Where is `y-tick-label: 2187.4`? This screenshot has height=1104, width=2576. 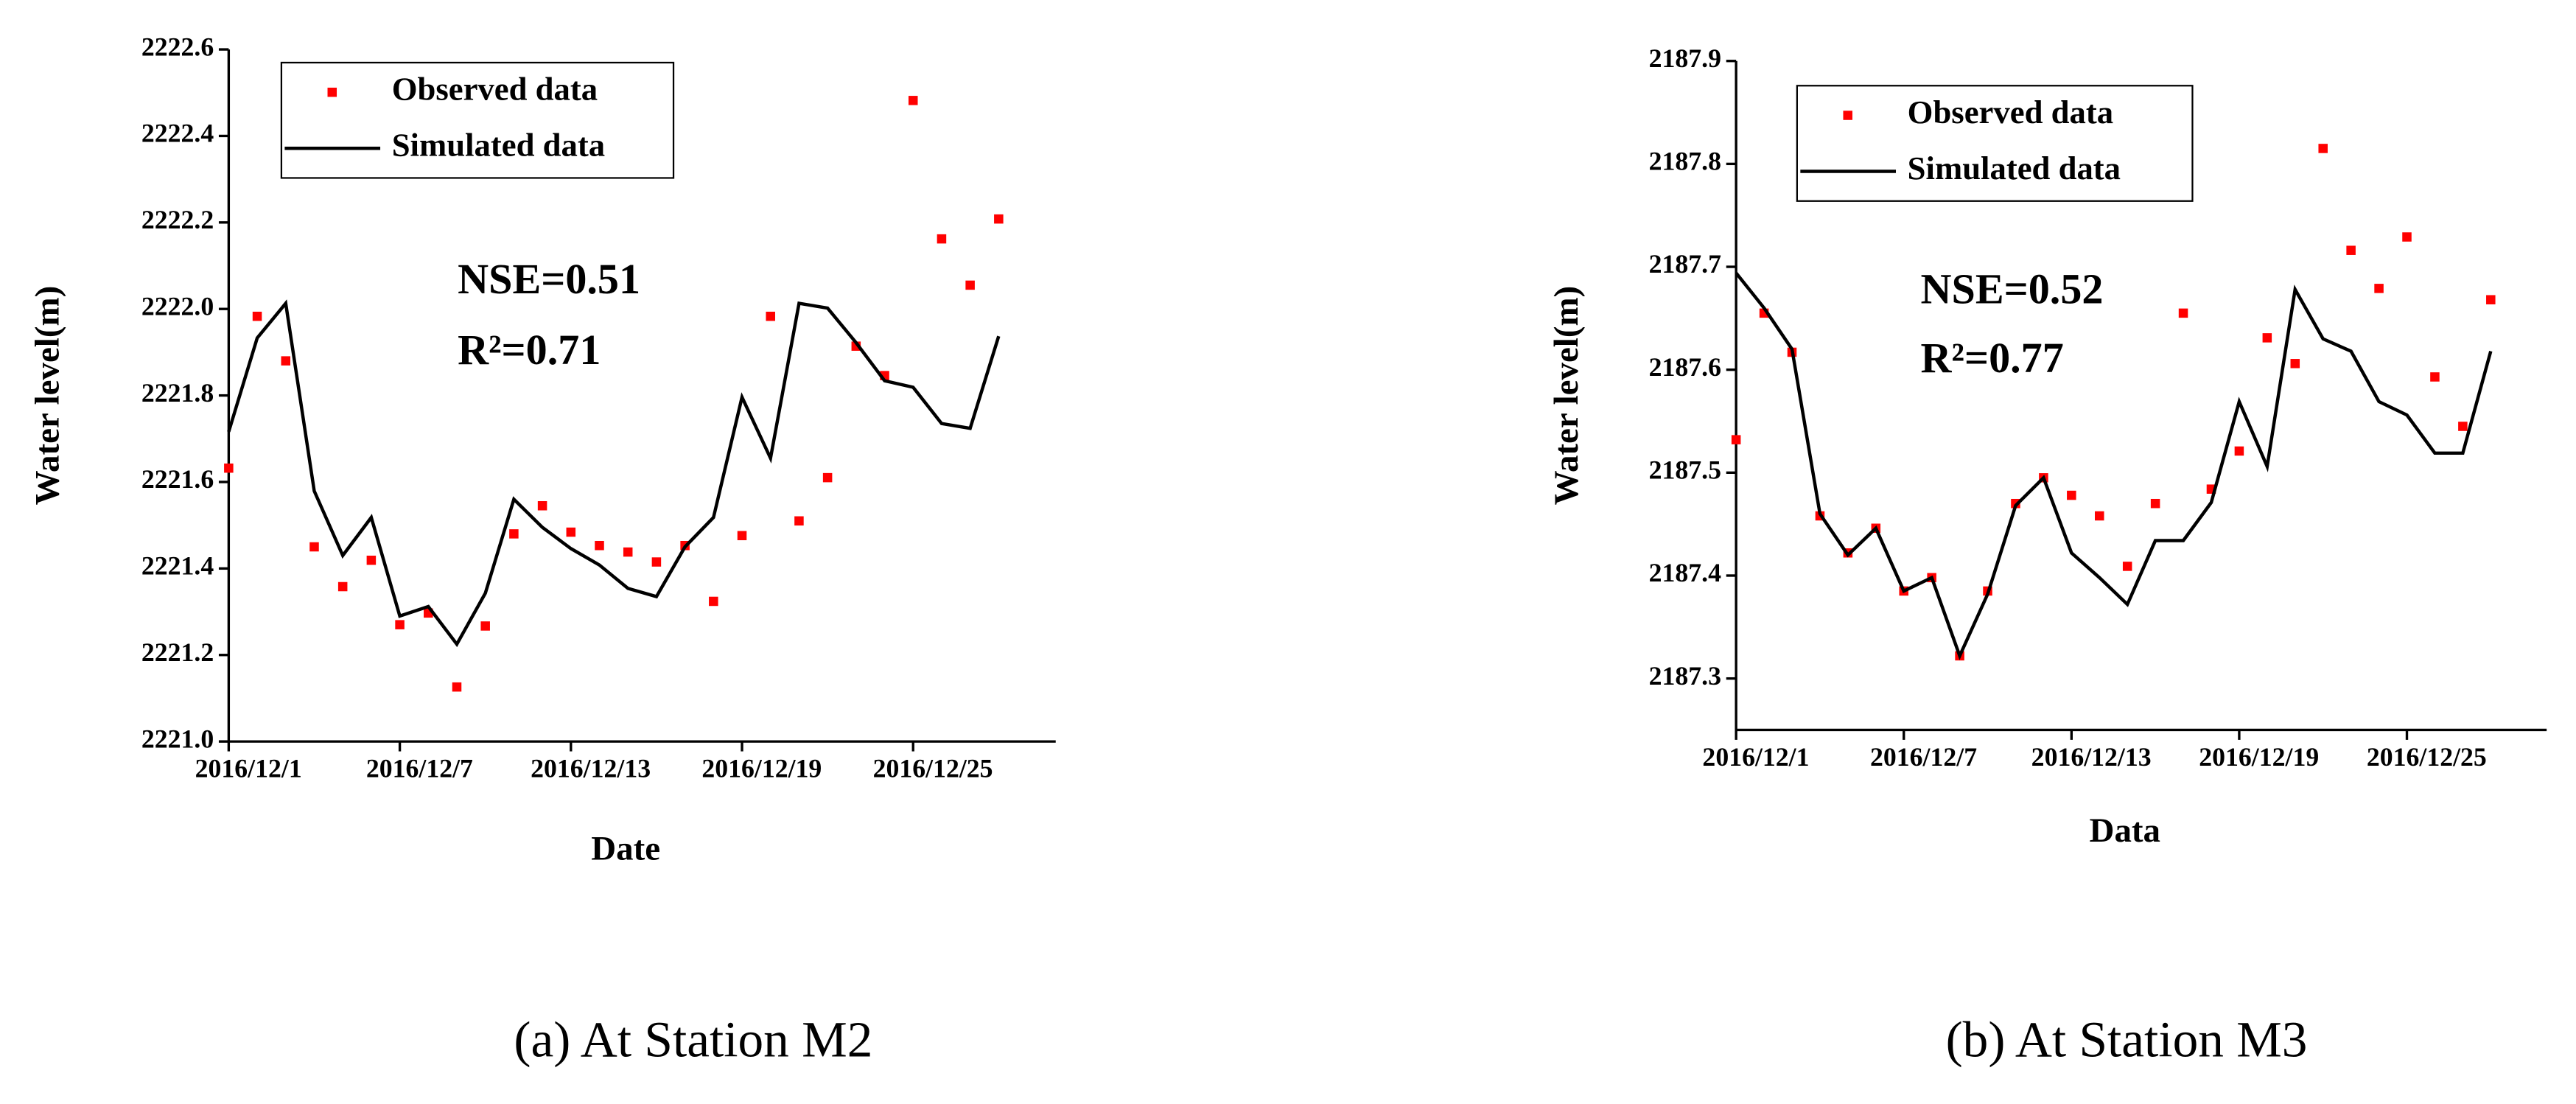
y-tick-label: 2187.4 is located at coordinates (1685, 572).